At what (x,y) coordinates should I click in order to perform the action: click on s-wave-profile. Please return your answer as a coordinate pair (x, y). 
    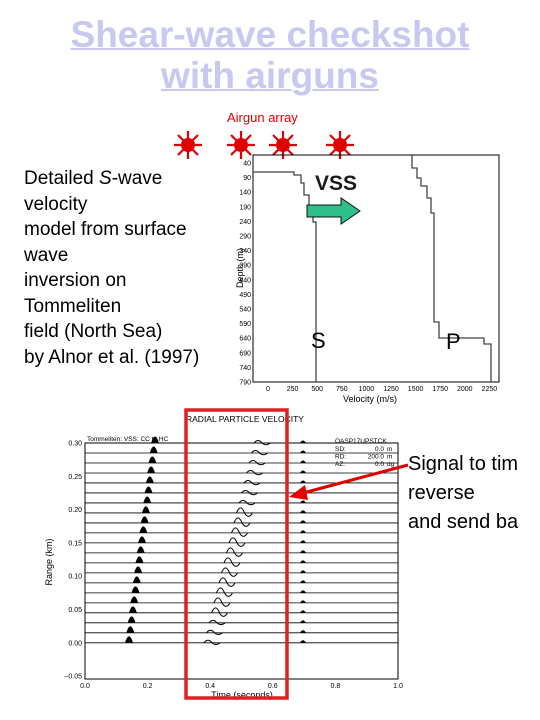
    Looking at the image, I should click on (285, 276).